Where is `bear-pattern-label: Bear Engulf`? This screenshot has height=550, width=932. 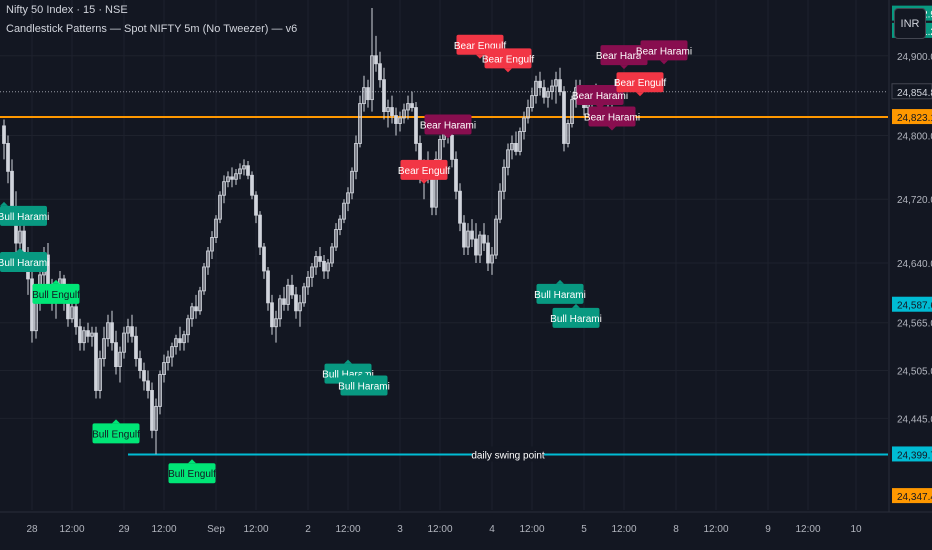 bear-pattern-label: Bear Engulf is located at coordinates (424, 171).